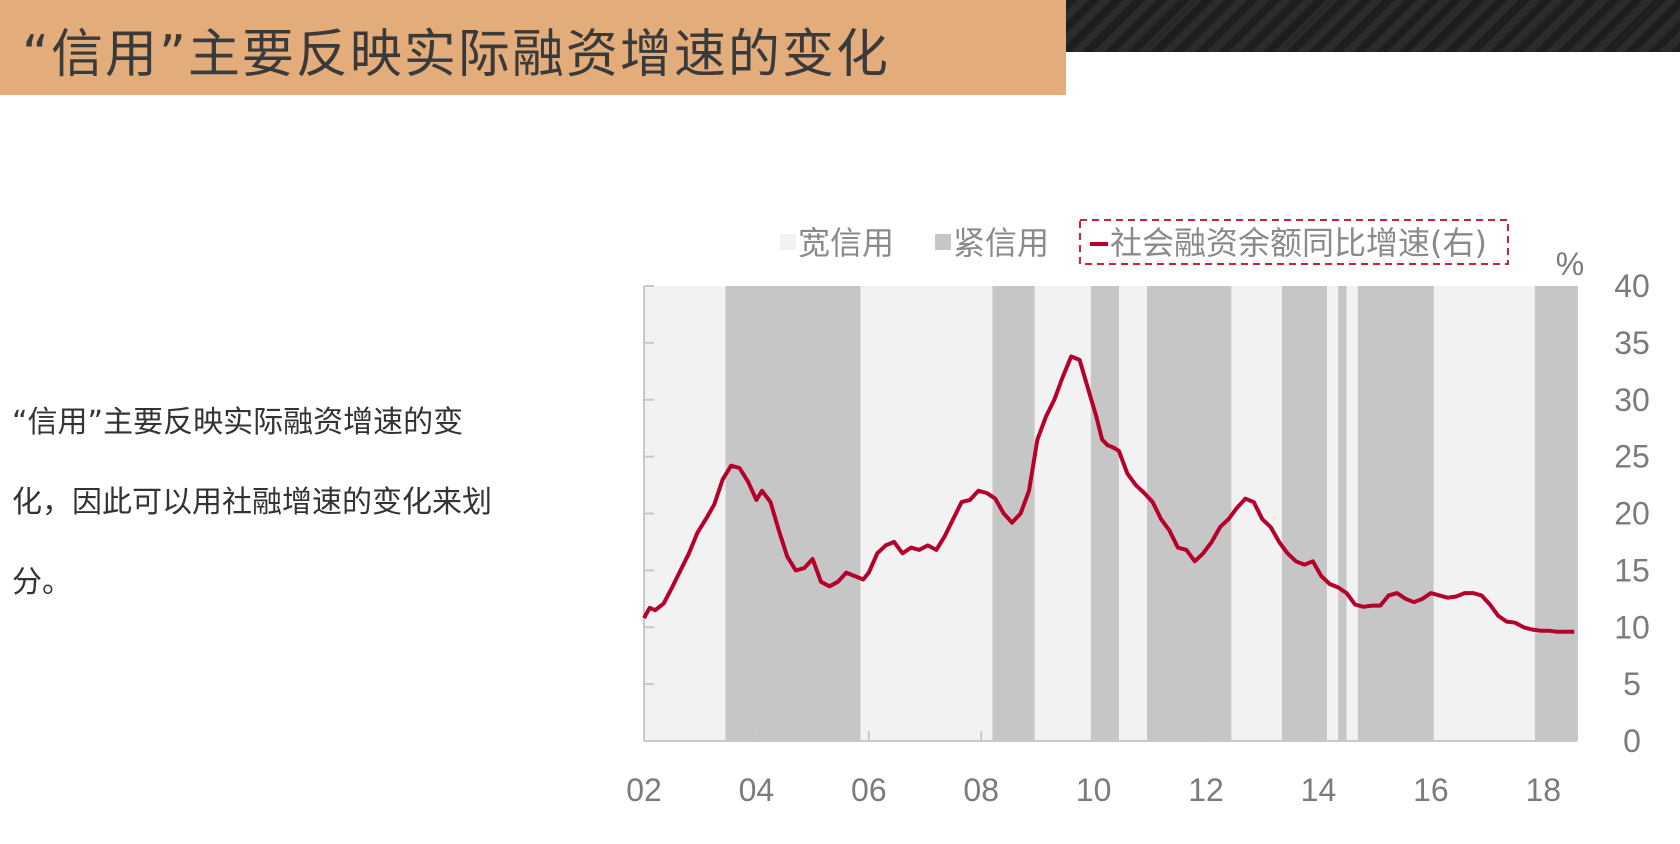 This screenshot has width=1680, height=844. What do you see at coordinates (869, 790) in the screenshot?
I see `x-tick-label: 06` at bounding box center [869, 790].